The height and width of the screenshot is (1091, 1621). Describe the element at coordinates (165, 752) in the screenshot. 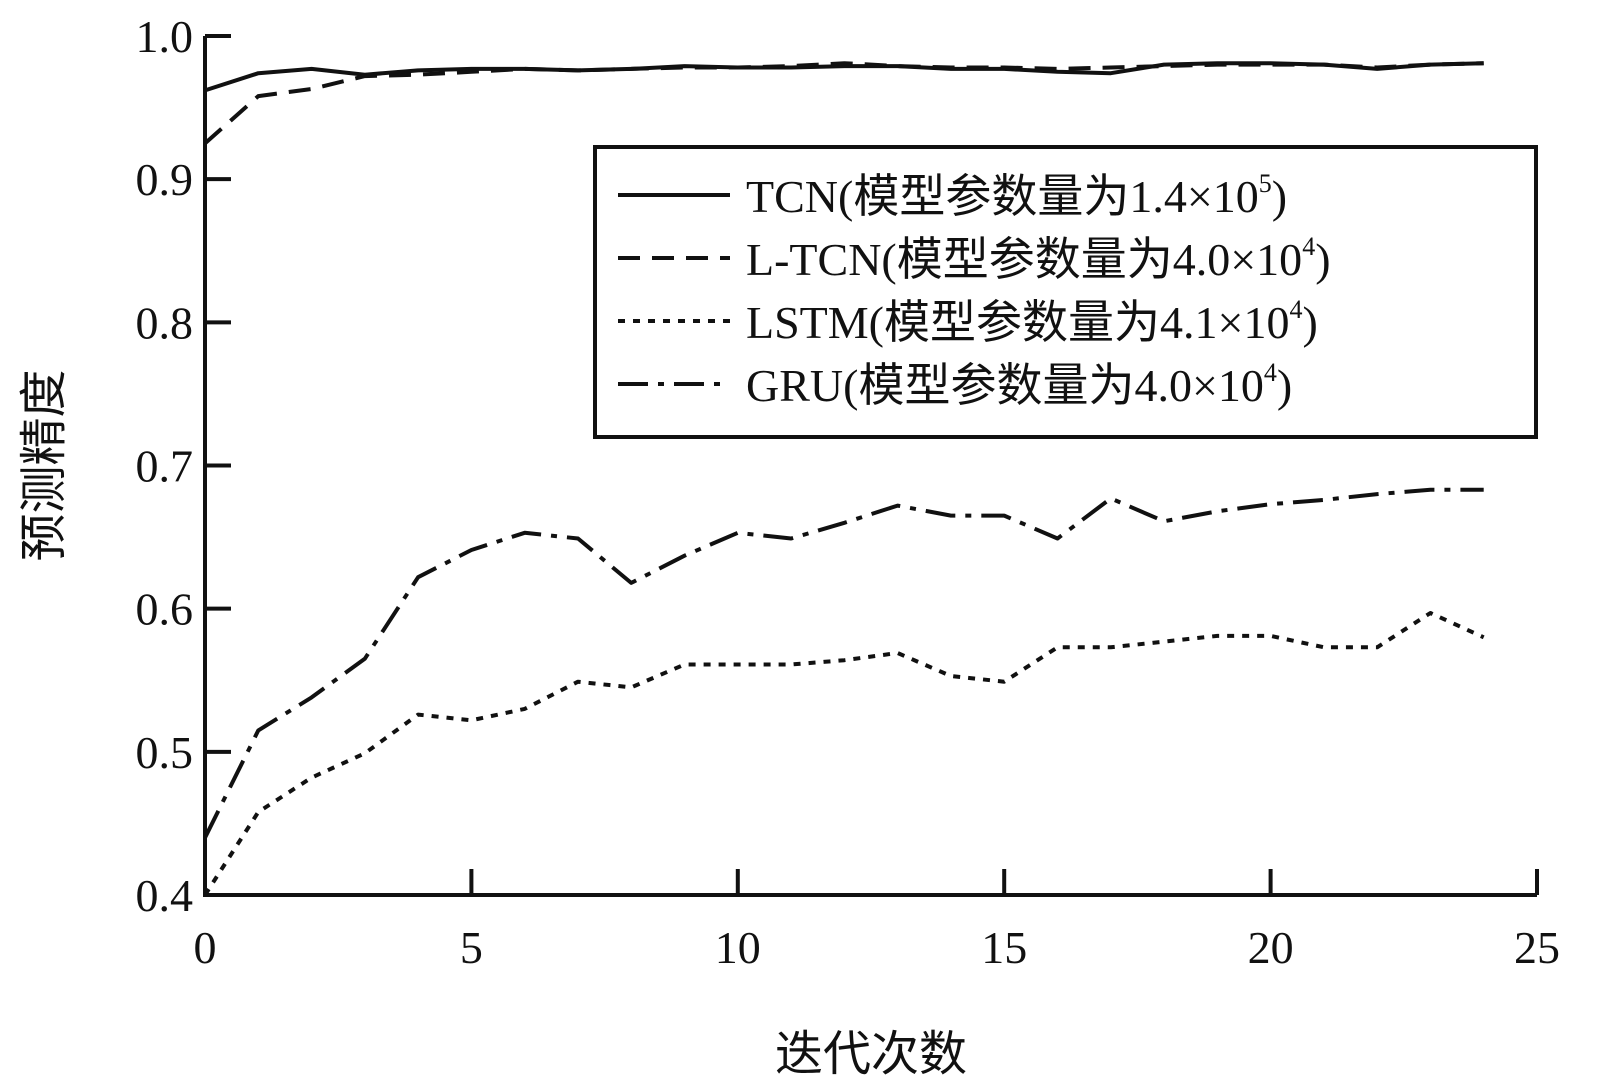

I see `y-tick-label: 0.5` at that location.